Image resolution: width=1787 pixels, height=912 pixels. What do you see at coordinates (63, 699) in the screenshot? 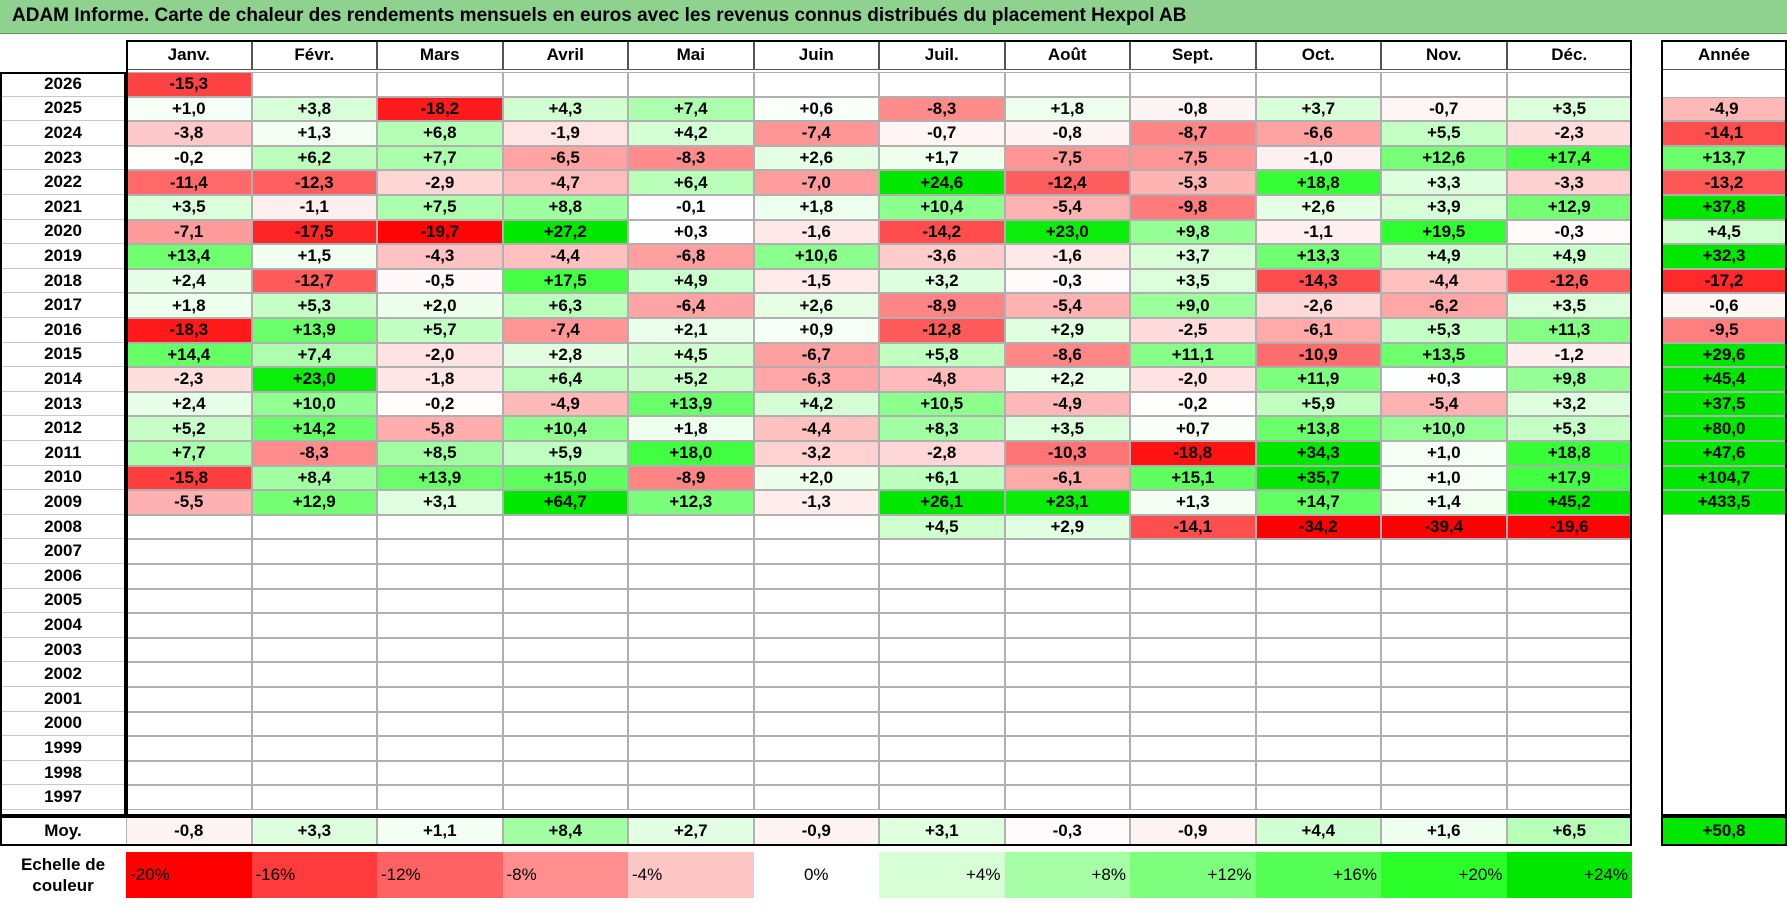
I see `year-label: 2001` at bounding box center [63, 699].